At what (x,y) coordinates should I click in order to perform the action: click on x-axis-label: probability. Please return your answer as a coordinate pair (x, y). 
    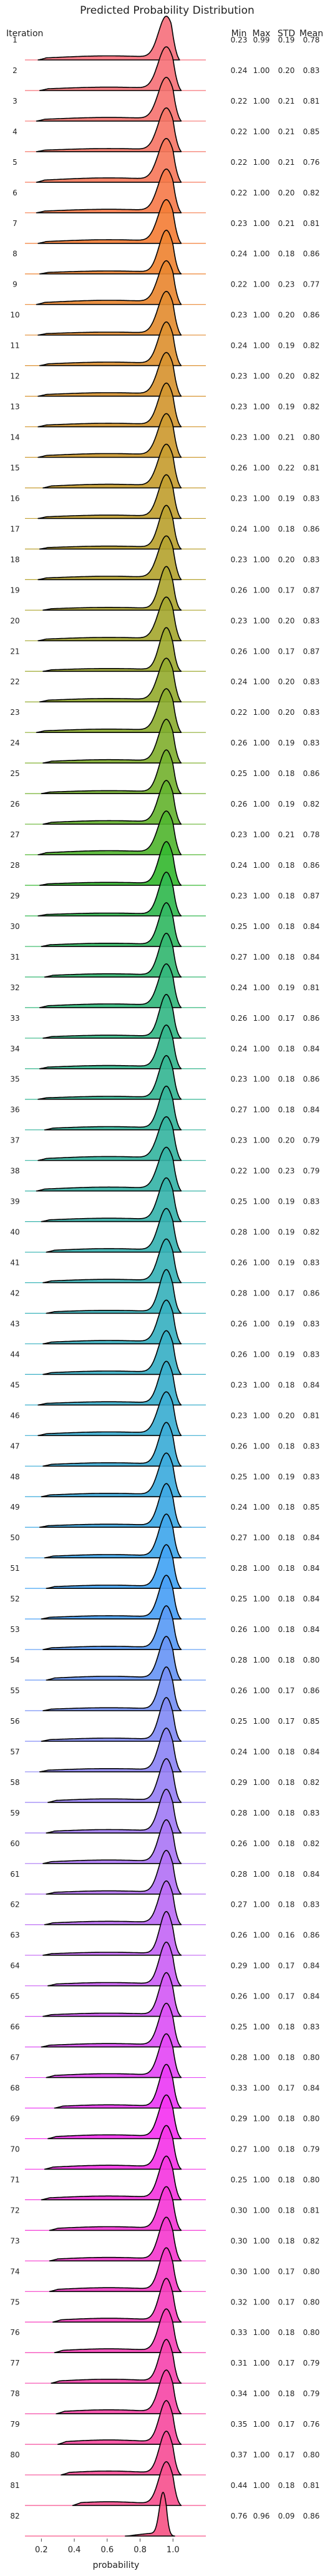
    Looking at the image, I should click on (116, 2565).